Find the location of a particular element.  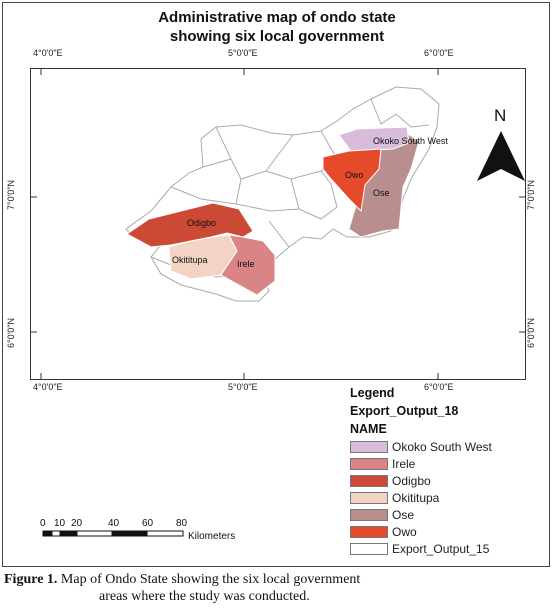

label-owo: Owo is located at coordinates (354, 175).